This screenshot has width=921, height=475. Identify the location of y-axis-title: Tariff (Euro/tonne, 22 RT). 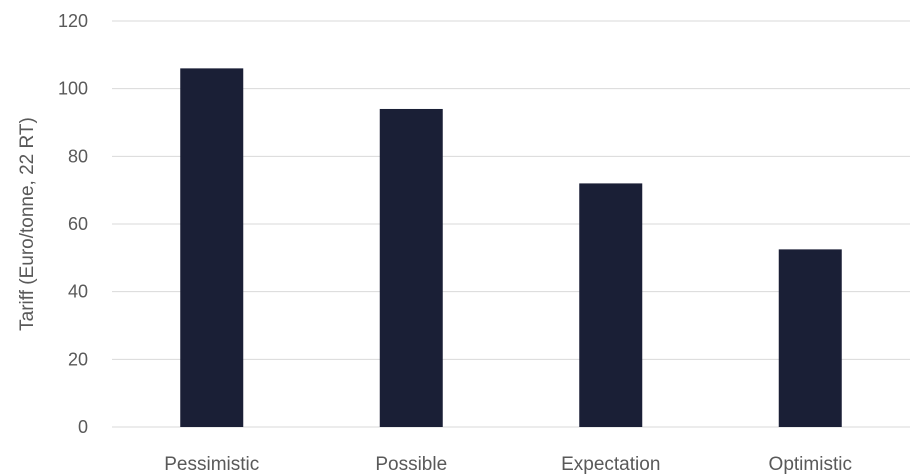
(27, 224).